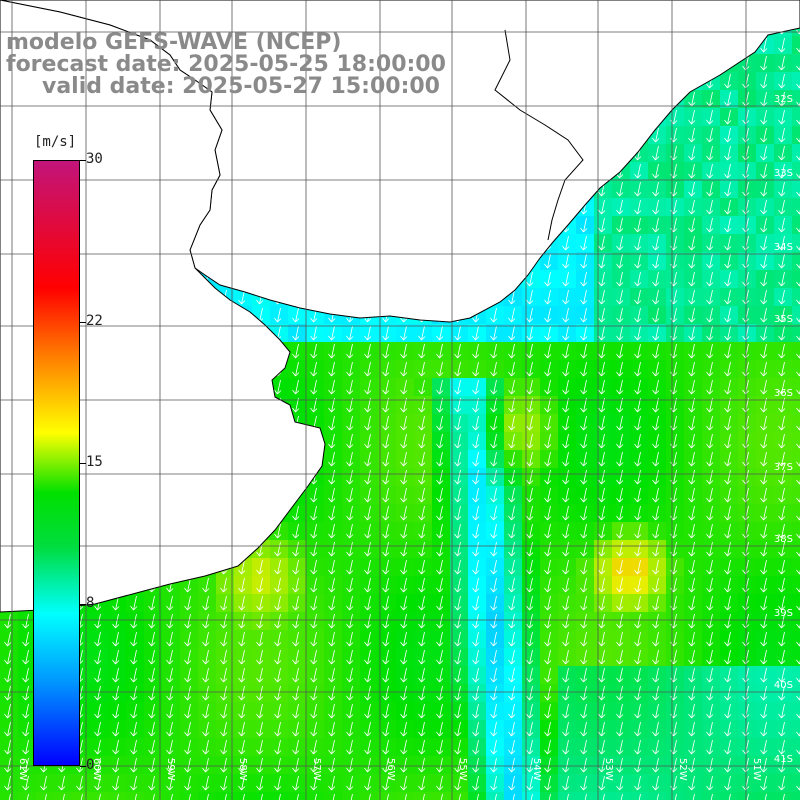 The height and width of the screenshot is (800, 800). I want to click on latitude-label: 37S, so click(783, 467).